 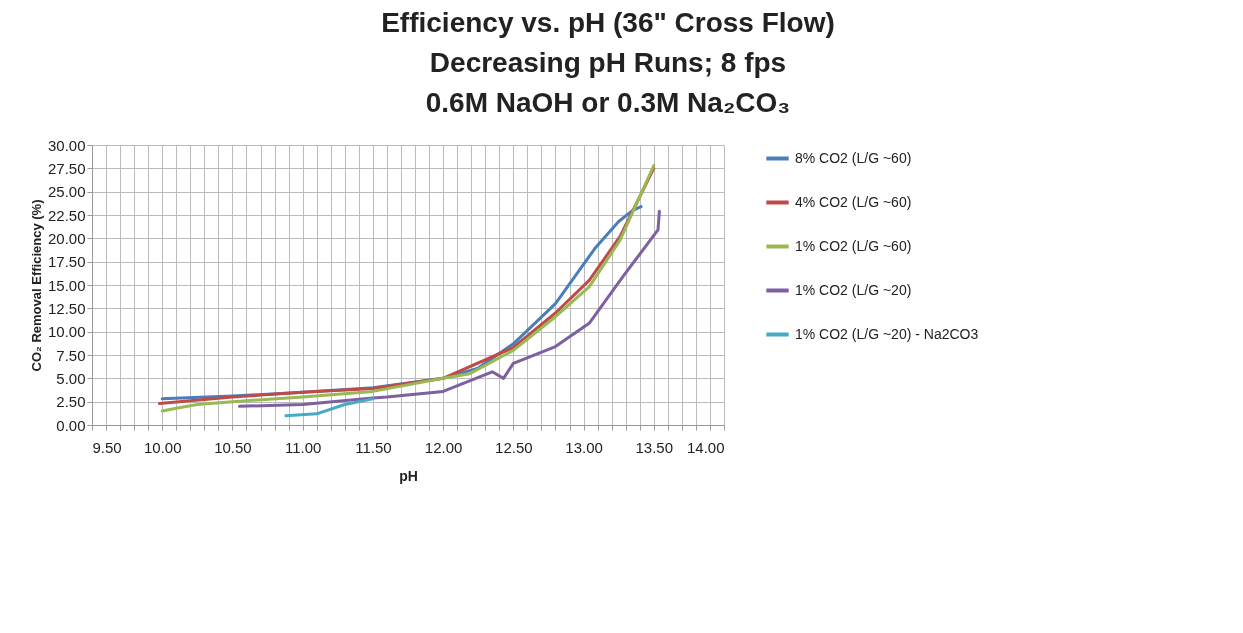 I want to click on y-tick-label: 22.50, so click(x=66, y=215).